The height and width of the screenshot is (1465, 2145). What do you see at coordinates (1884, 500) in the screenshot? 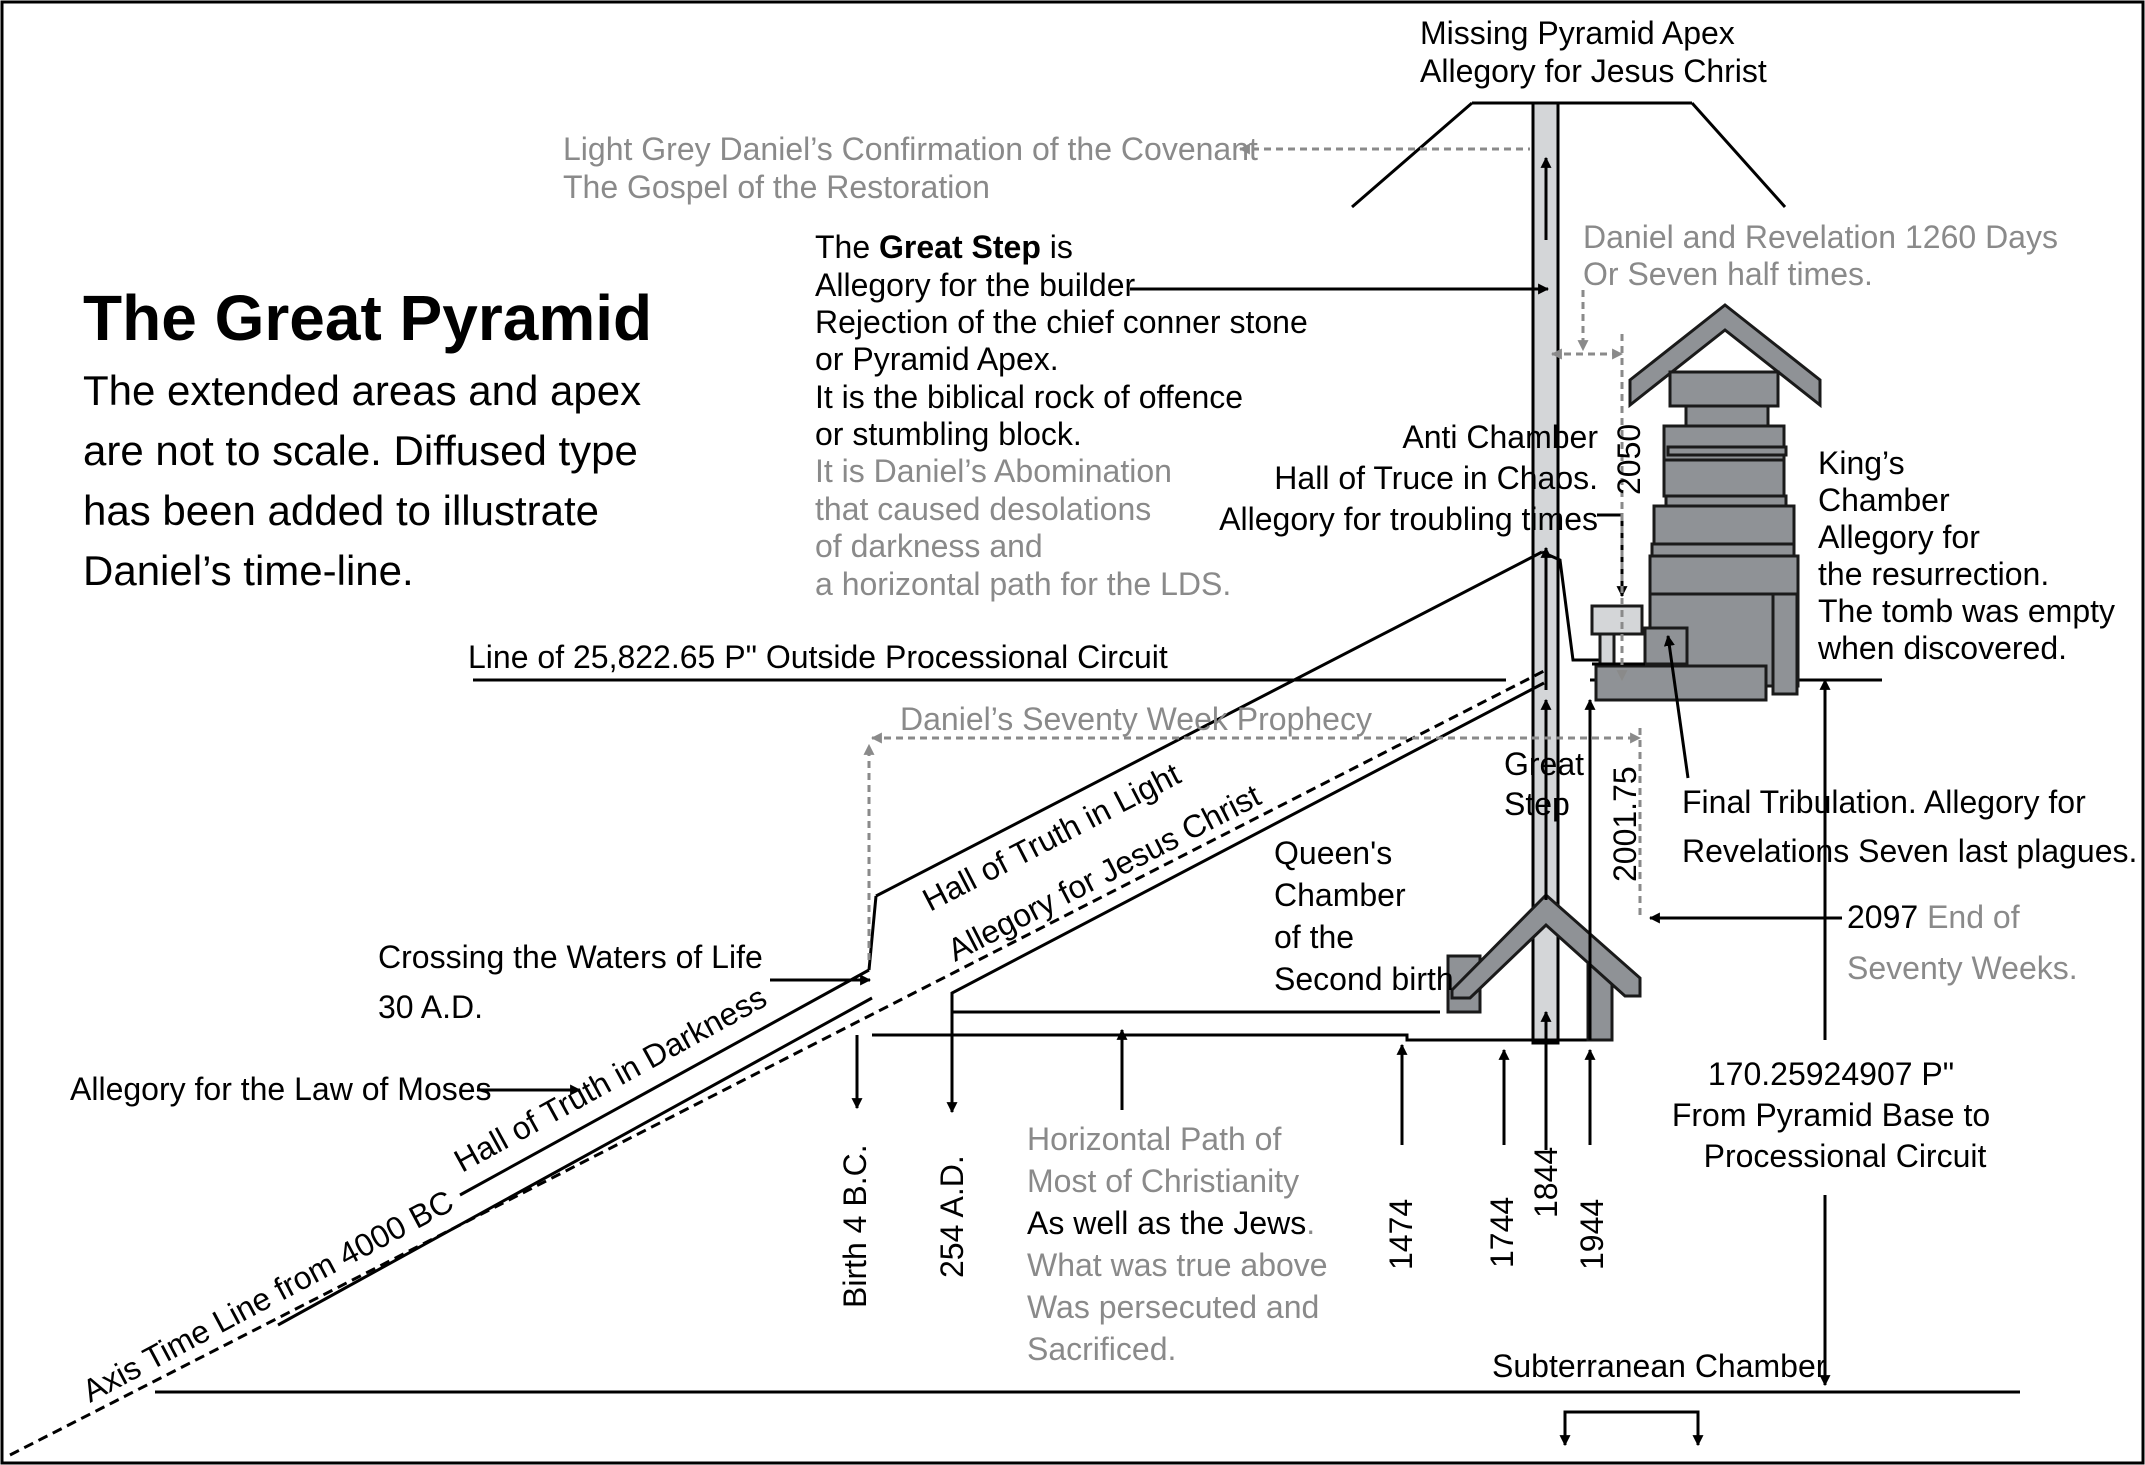
I see `kings-chamber-line: Chamber` at bounding box center [1884, 500].